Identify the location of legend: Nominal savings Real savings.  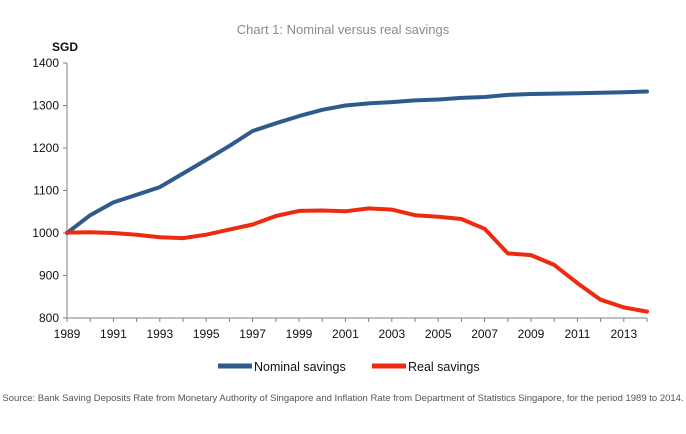
(349, 367).